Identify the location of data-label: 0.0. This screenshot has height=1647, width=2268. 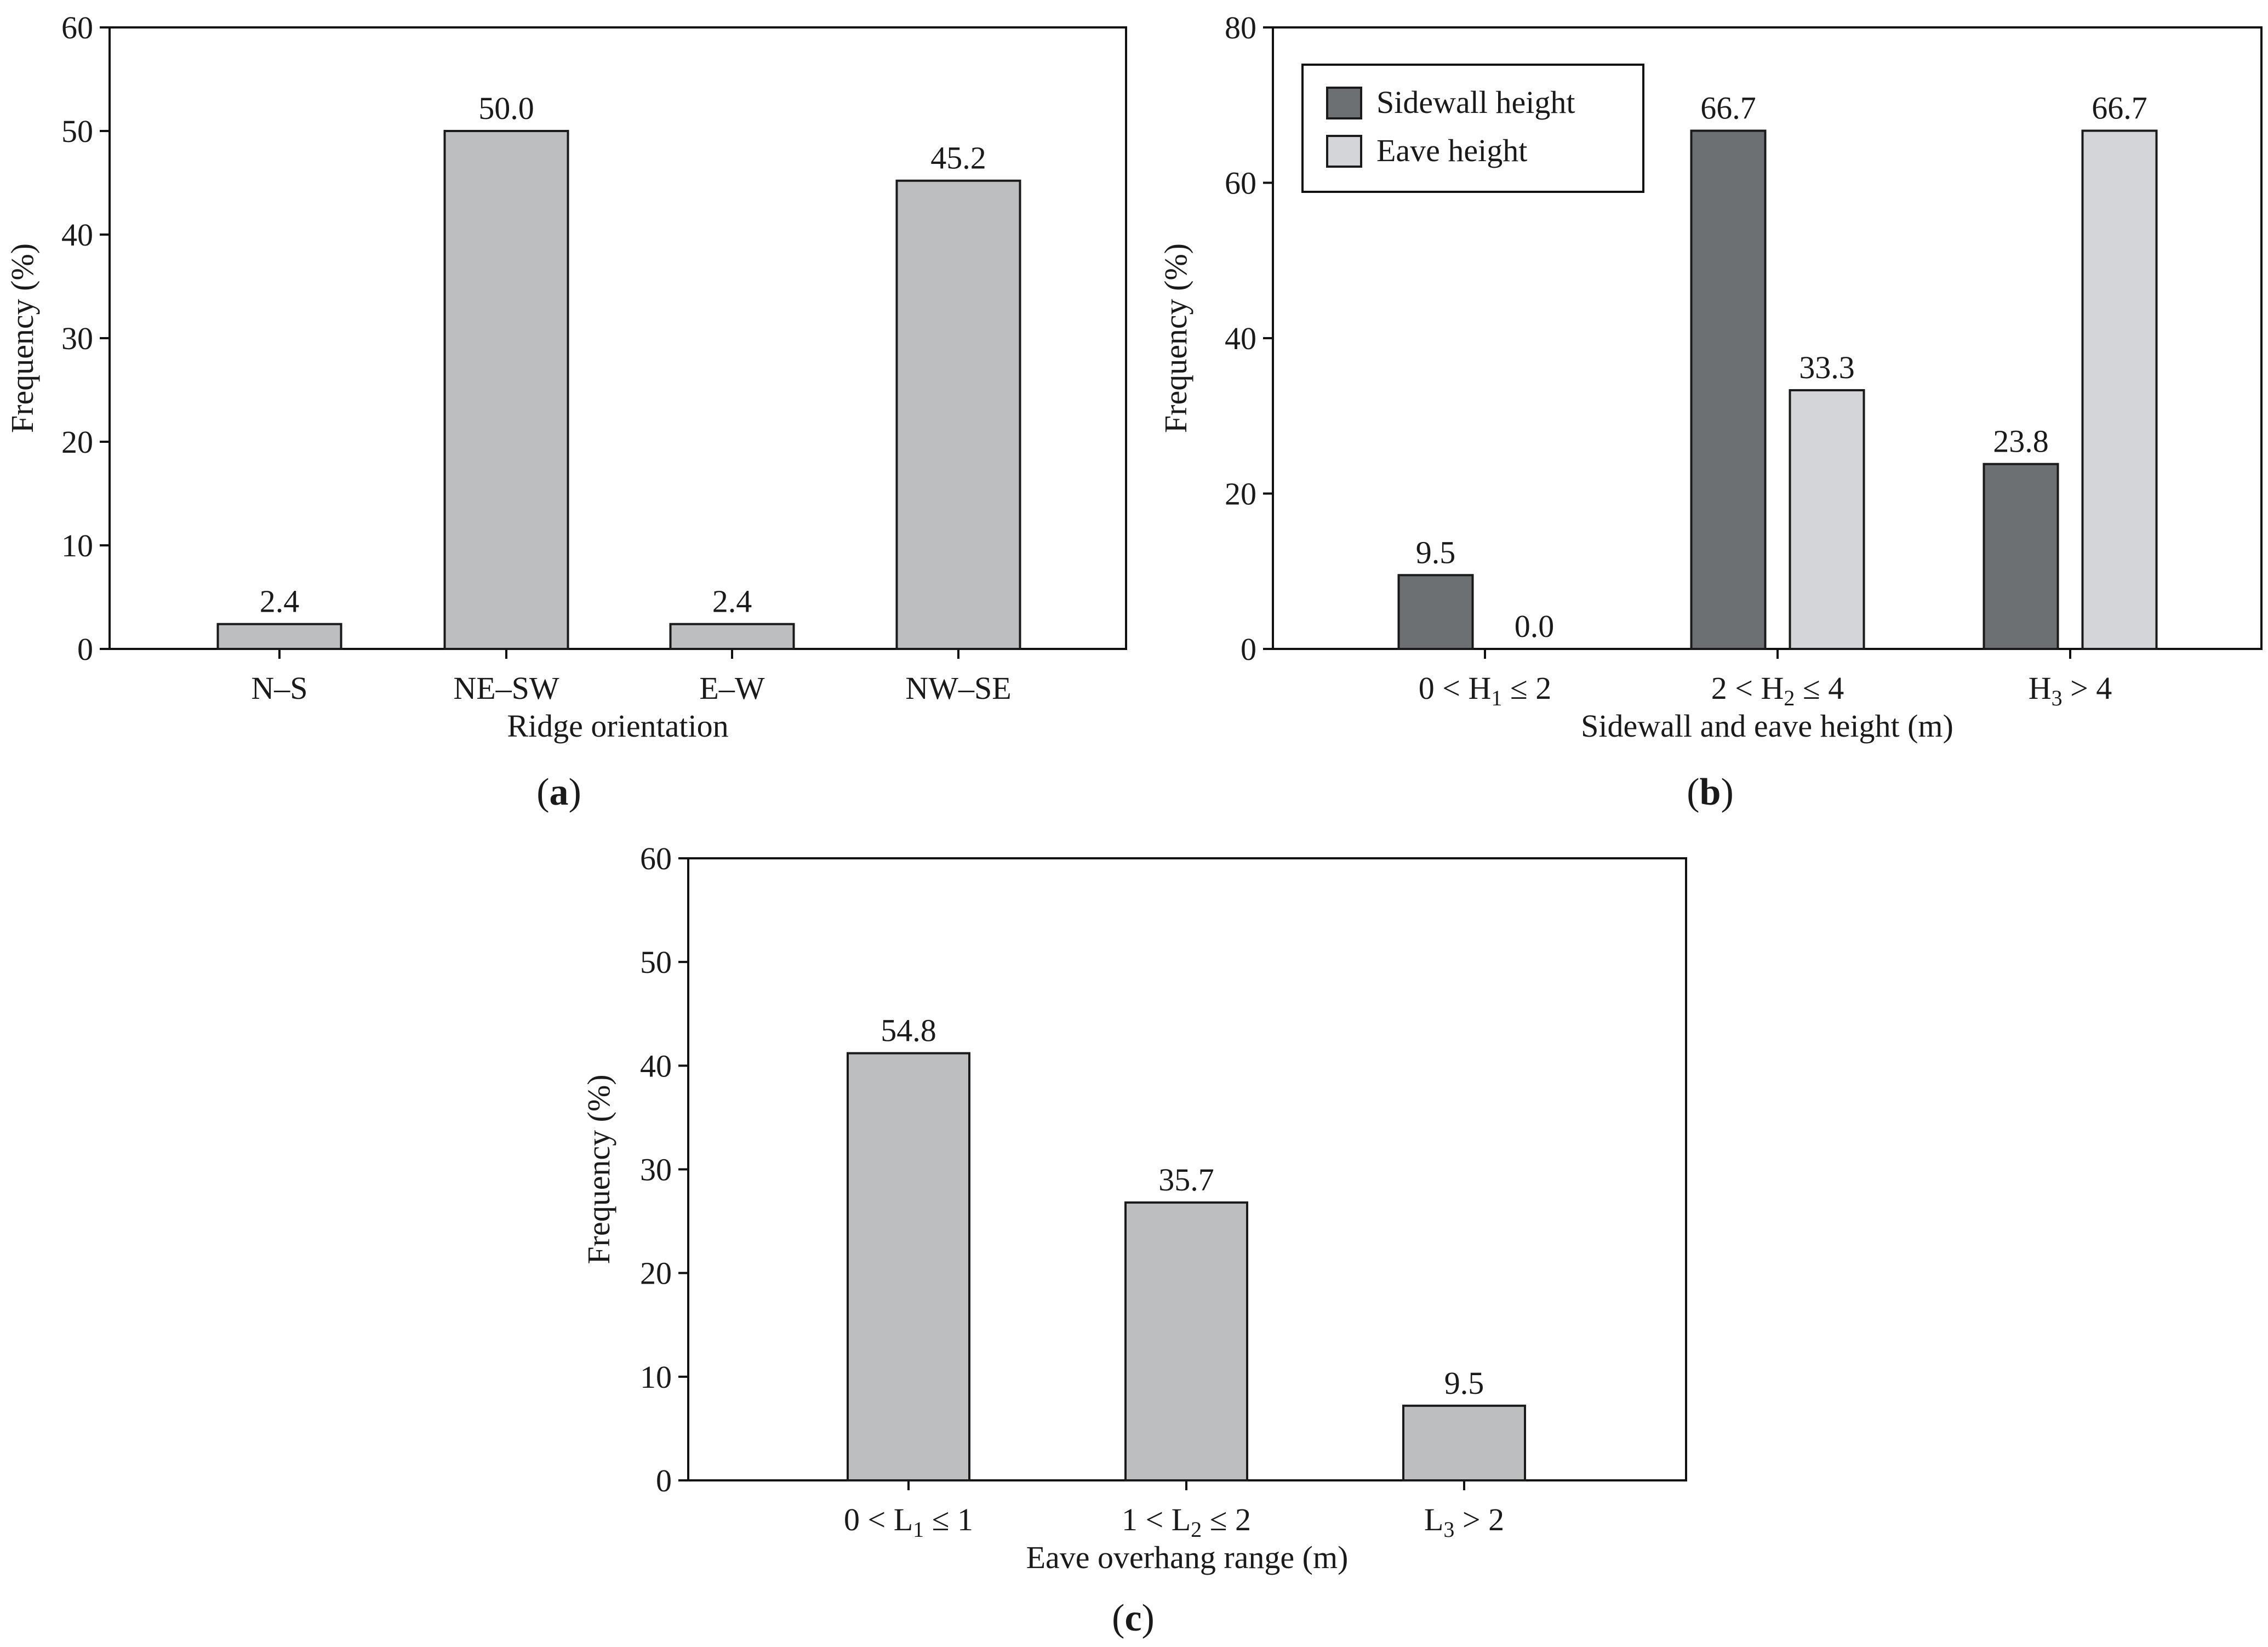
(1535, 626).